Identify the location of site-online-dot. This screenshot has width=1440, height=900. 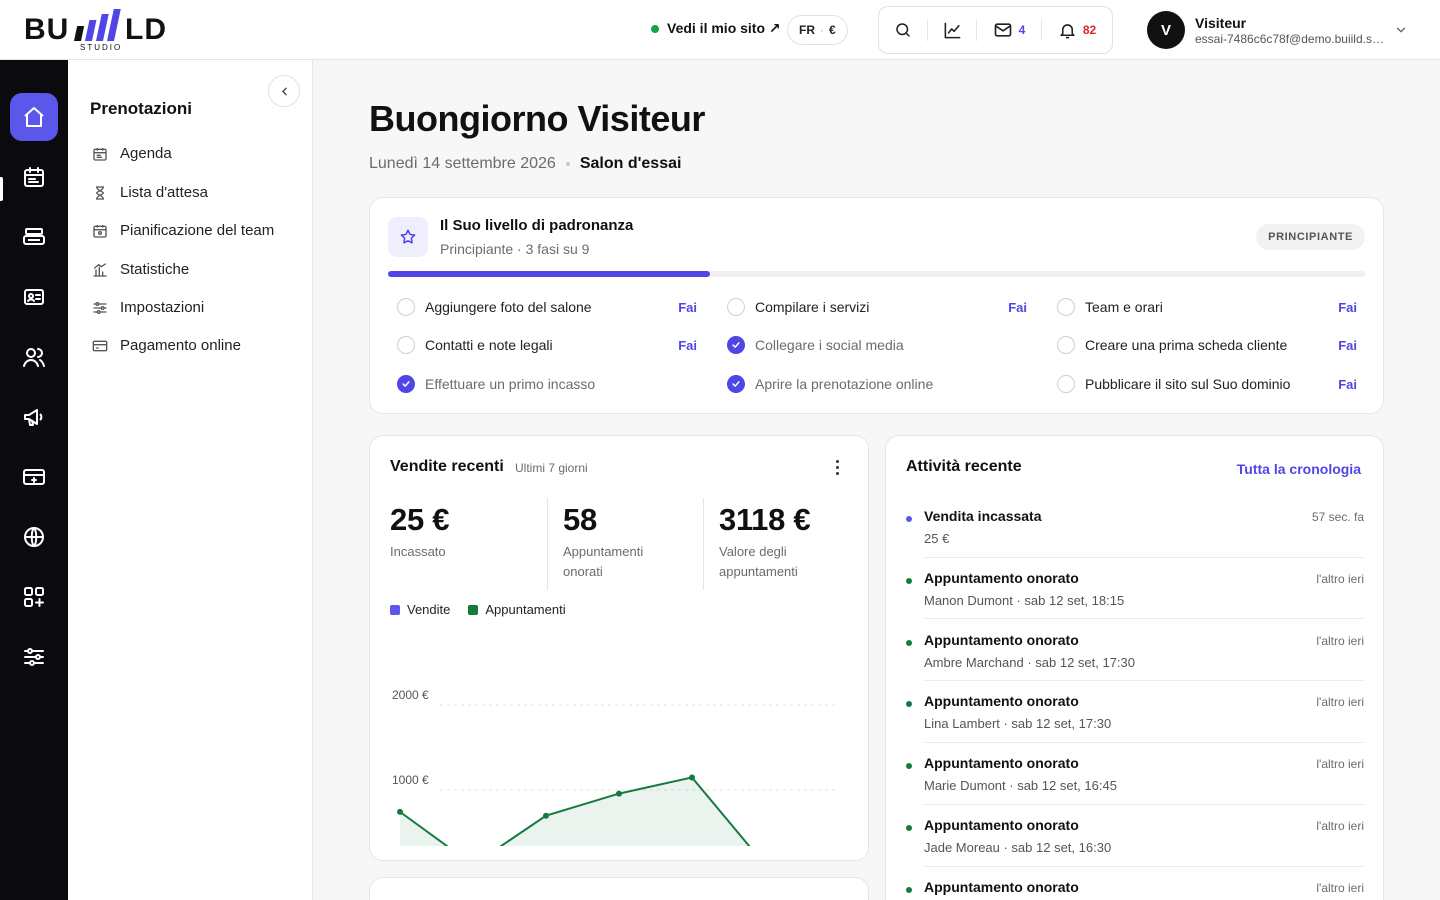
(655, 28).